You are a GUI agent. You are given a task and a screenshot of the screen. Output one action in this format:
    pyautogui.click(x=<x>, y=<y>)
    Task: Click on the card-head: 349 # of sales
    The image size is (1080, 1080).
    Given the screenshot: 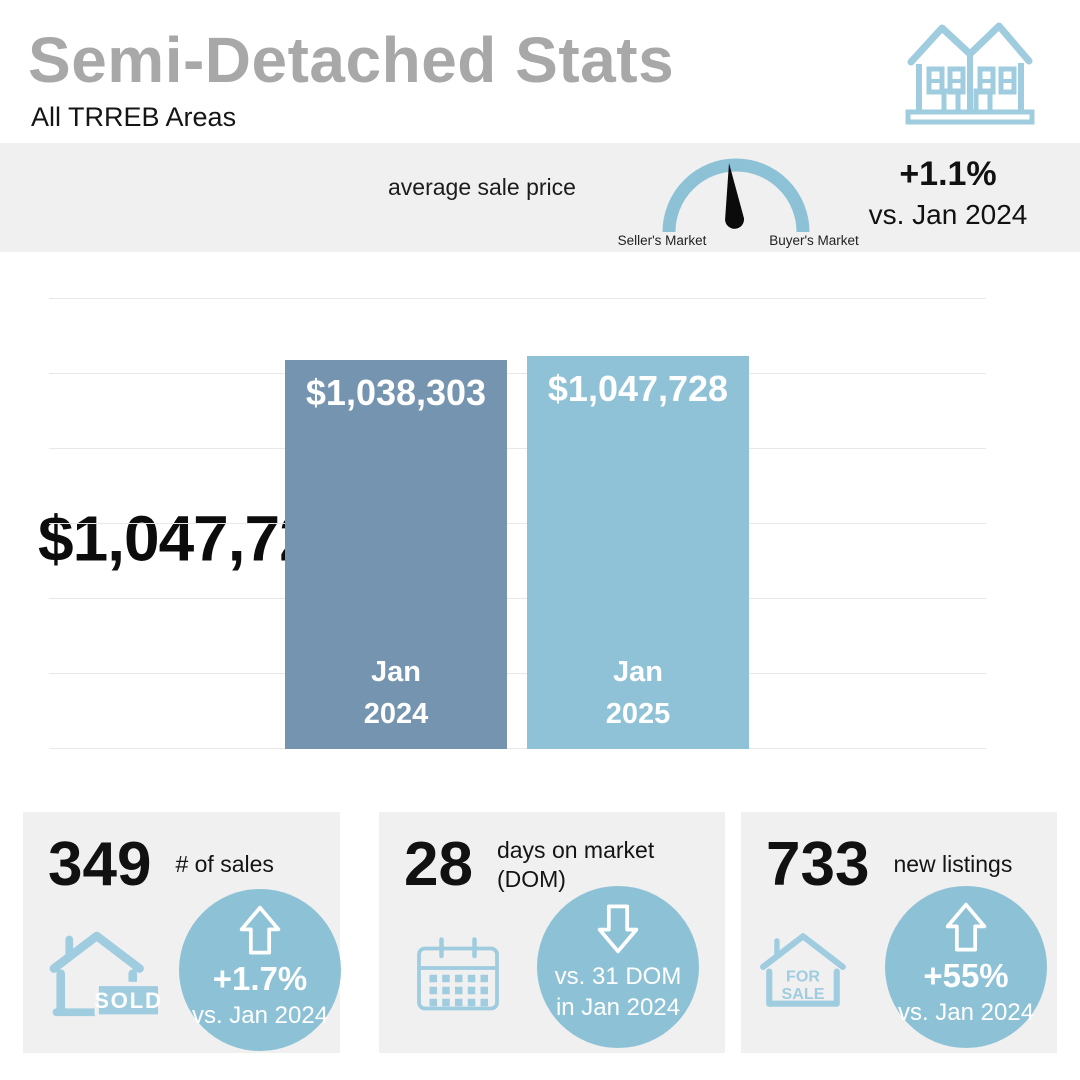 What is the action you would take?
    pyautogui.click(x=181, y=854)
    